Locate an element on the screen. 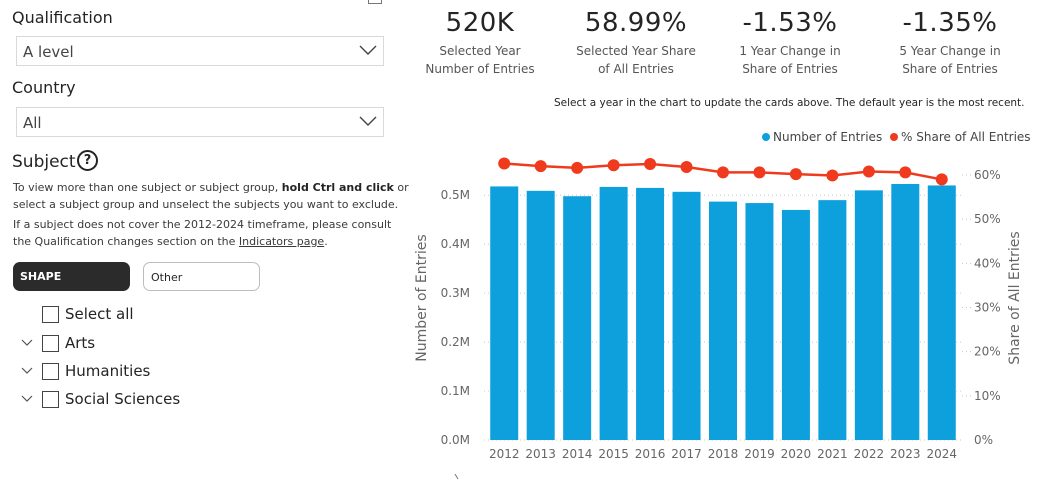  share-point-2015 is located at coordinates (613, 165).